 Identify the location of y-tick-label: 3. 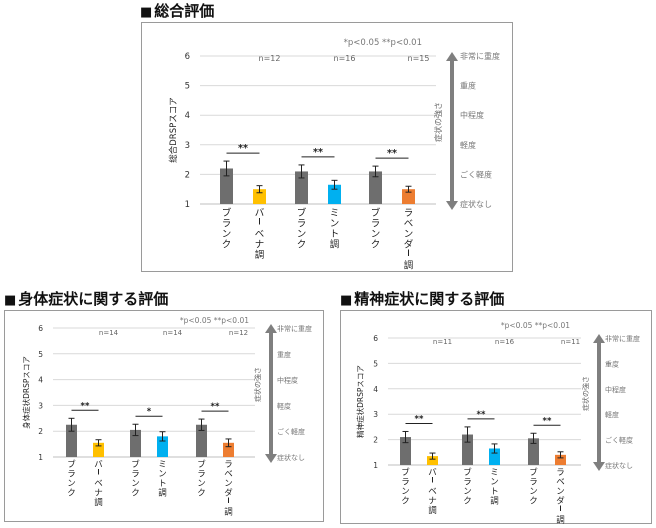
(187, 146).